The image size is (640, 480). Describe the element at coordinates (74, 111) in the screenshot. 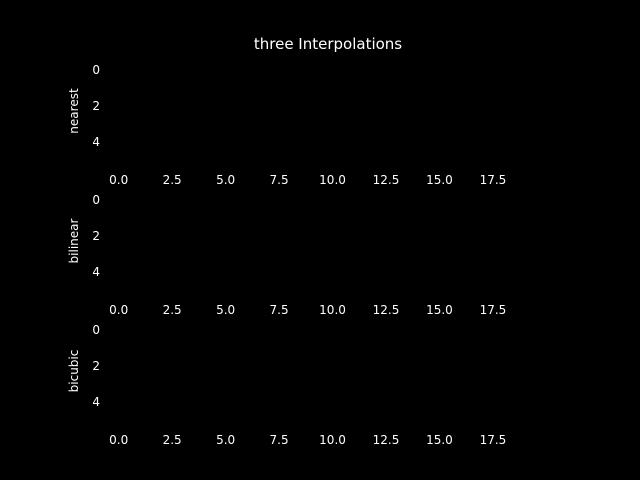

I see `y-axis-label: nearest` at that location.